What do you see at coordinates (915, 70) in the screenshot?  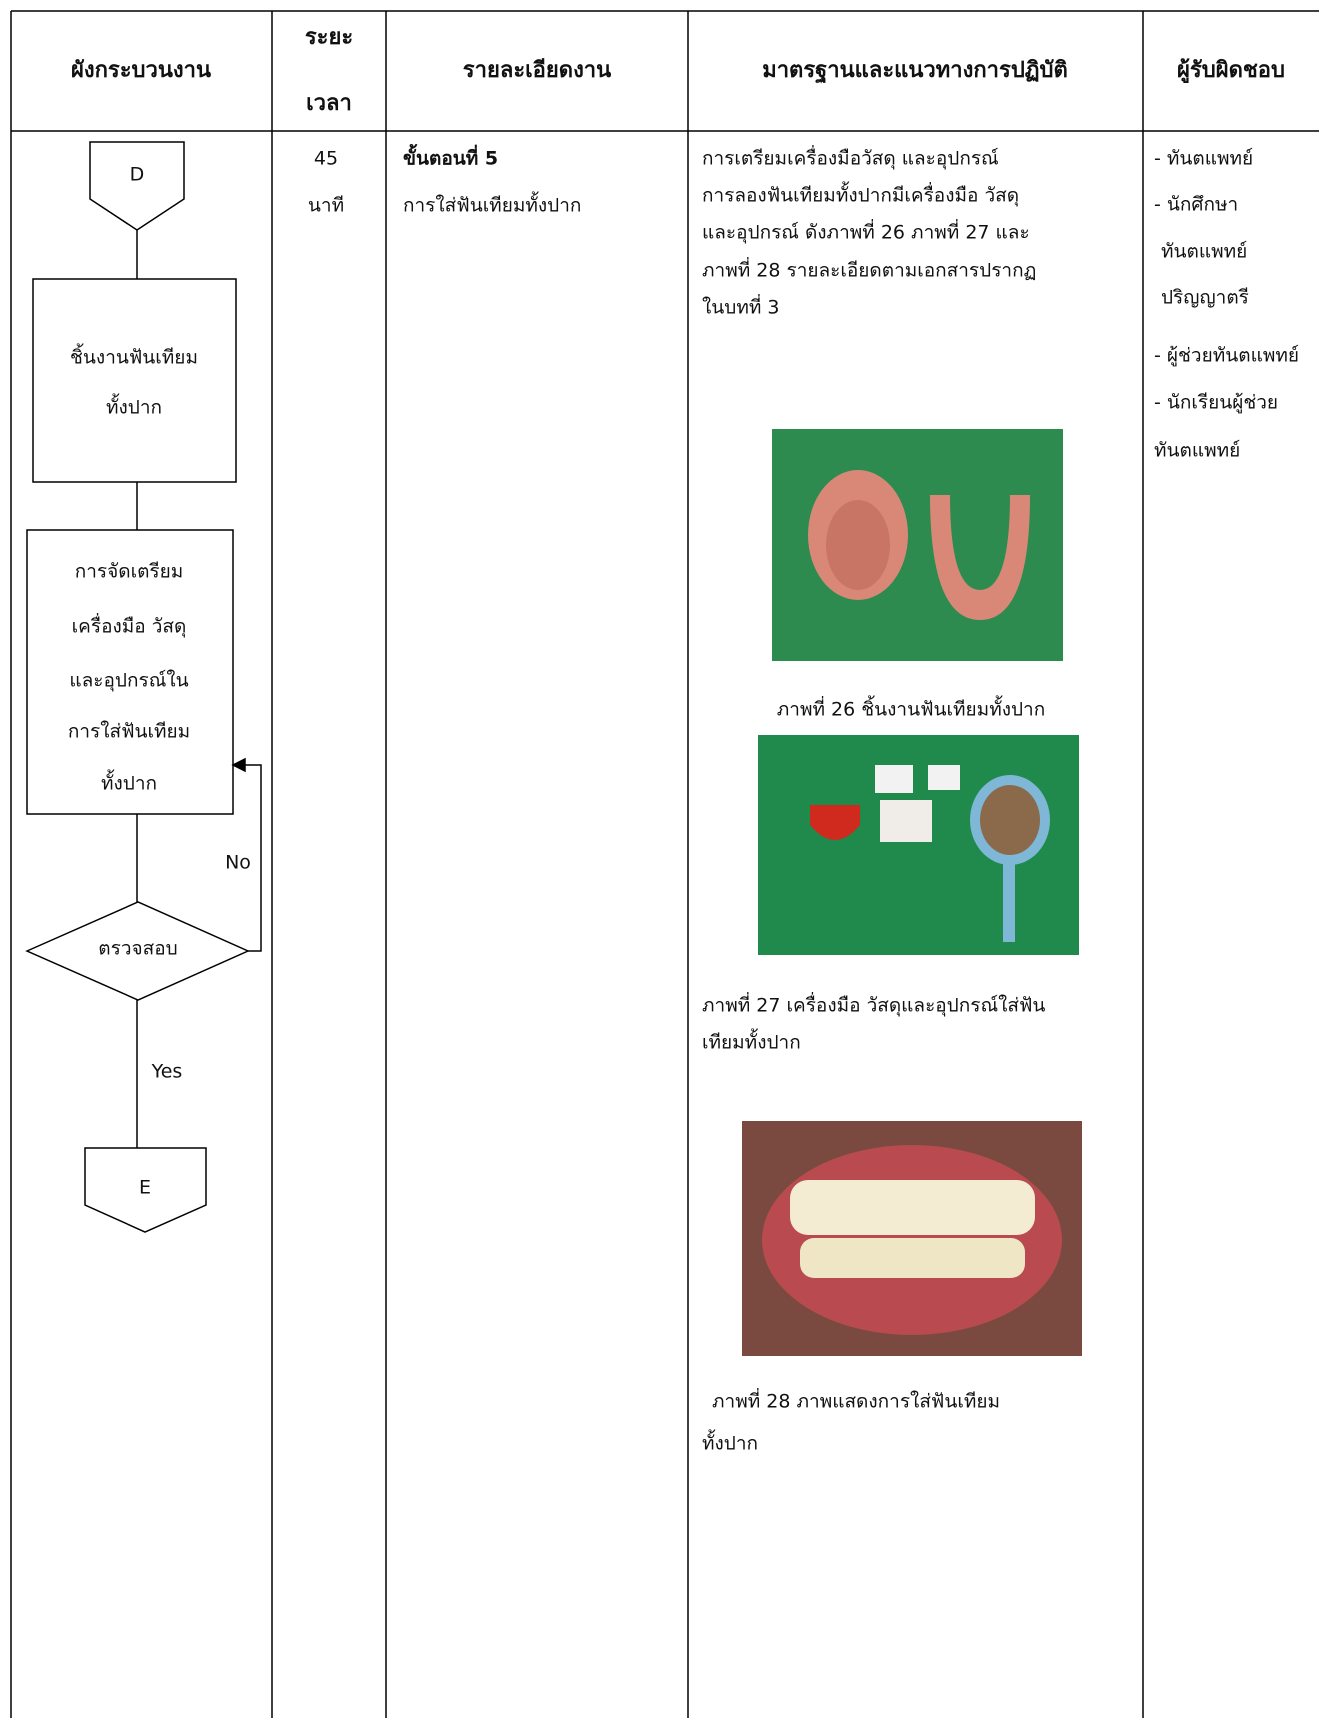 I see `header-cell: มาตรฐานและแนวทางการปฏิบัติ` at bounding box center [915, 70].